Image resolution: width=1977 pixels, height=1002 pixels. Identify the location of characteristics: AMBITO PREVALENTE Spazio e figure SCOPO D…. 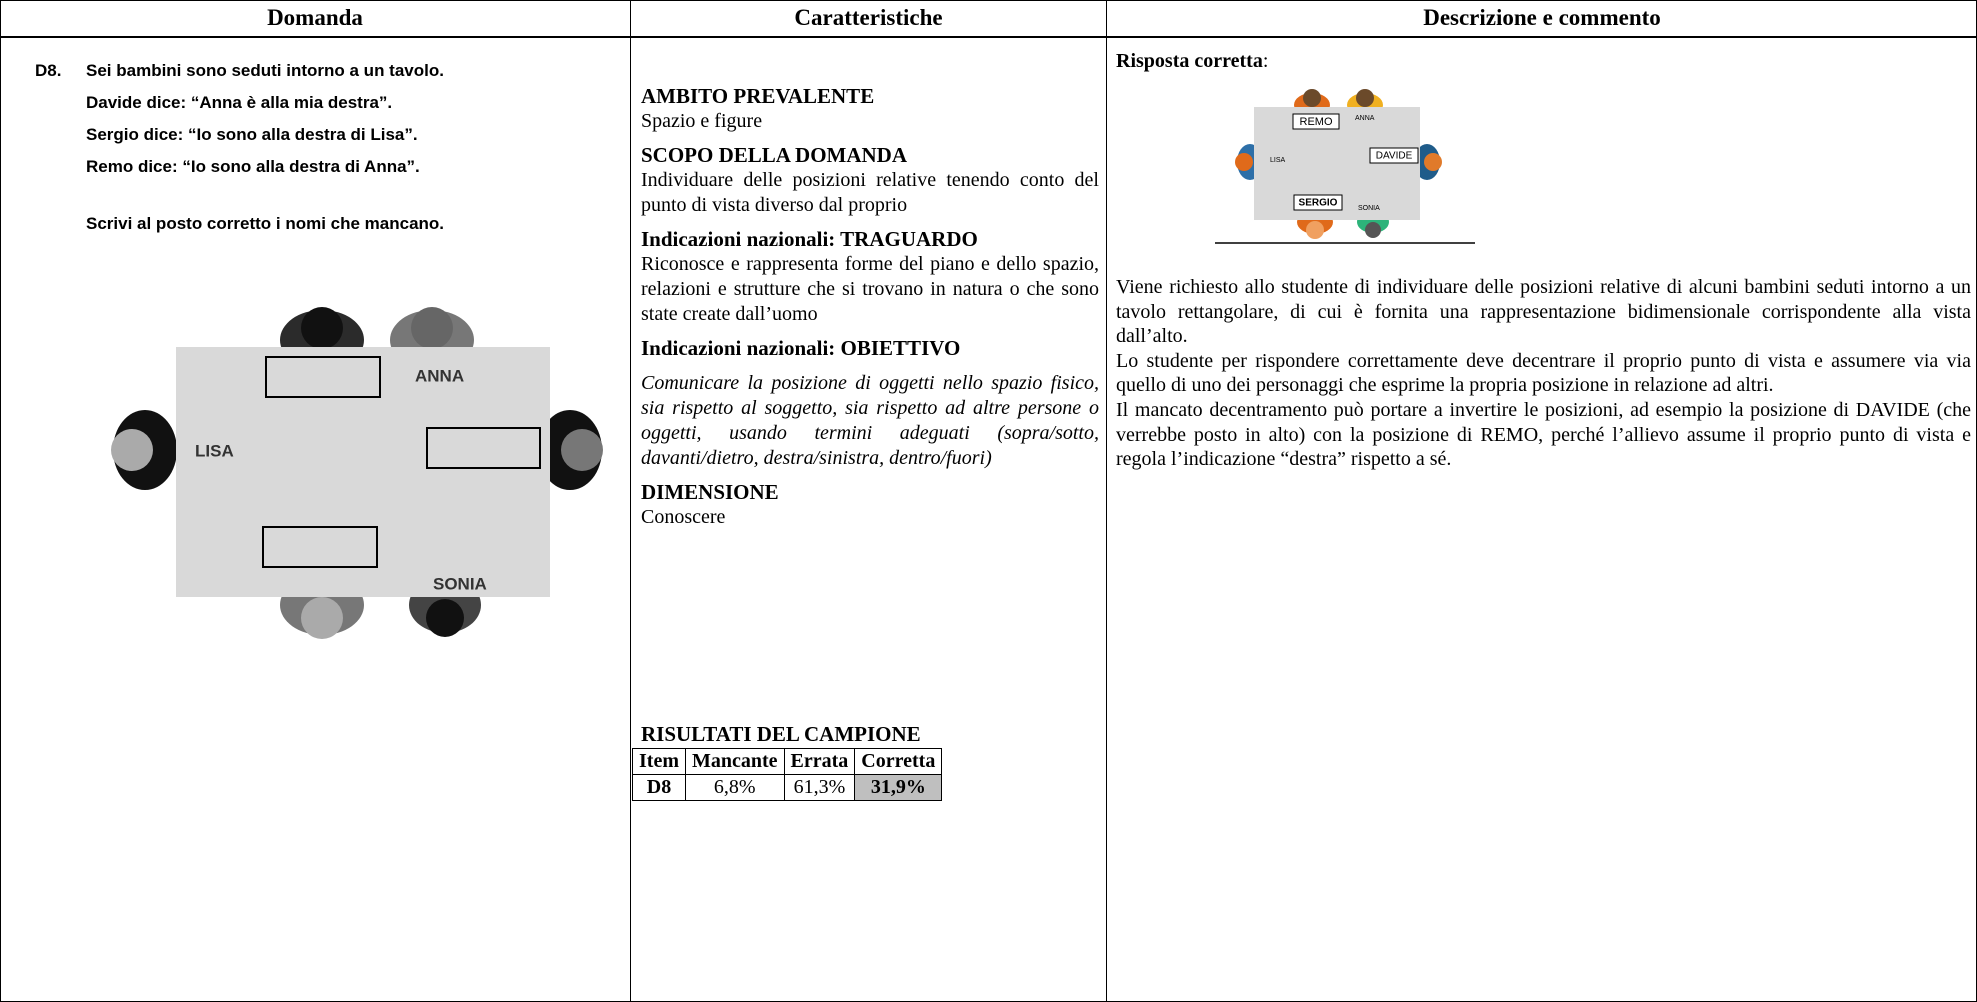
(870, 311).